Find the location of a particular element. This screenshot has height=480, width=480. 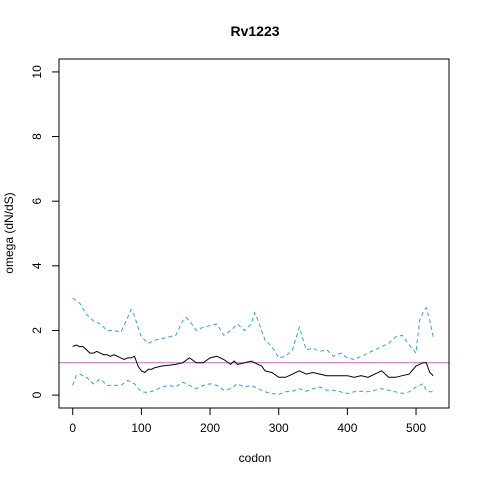

y-axis-label: omega (dN/dS) is located at coordinates (9, 232).